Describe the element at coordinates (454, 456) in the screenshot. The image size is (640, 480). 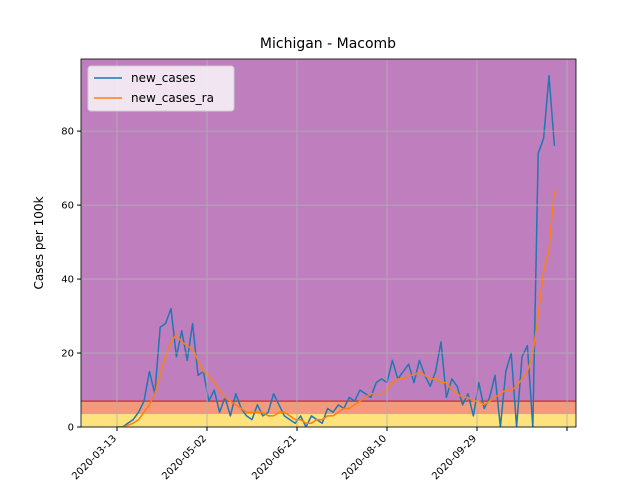
I see `x-tick-label: 2020-09-29` at that location.